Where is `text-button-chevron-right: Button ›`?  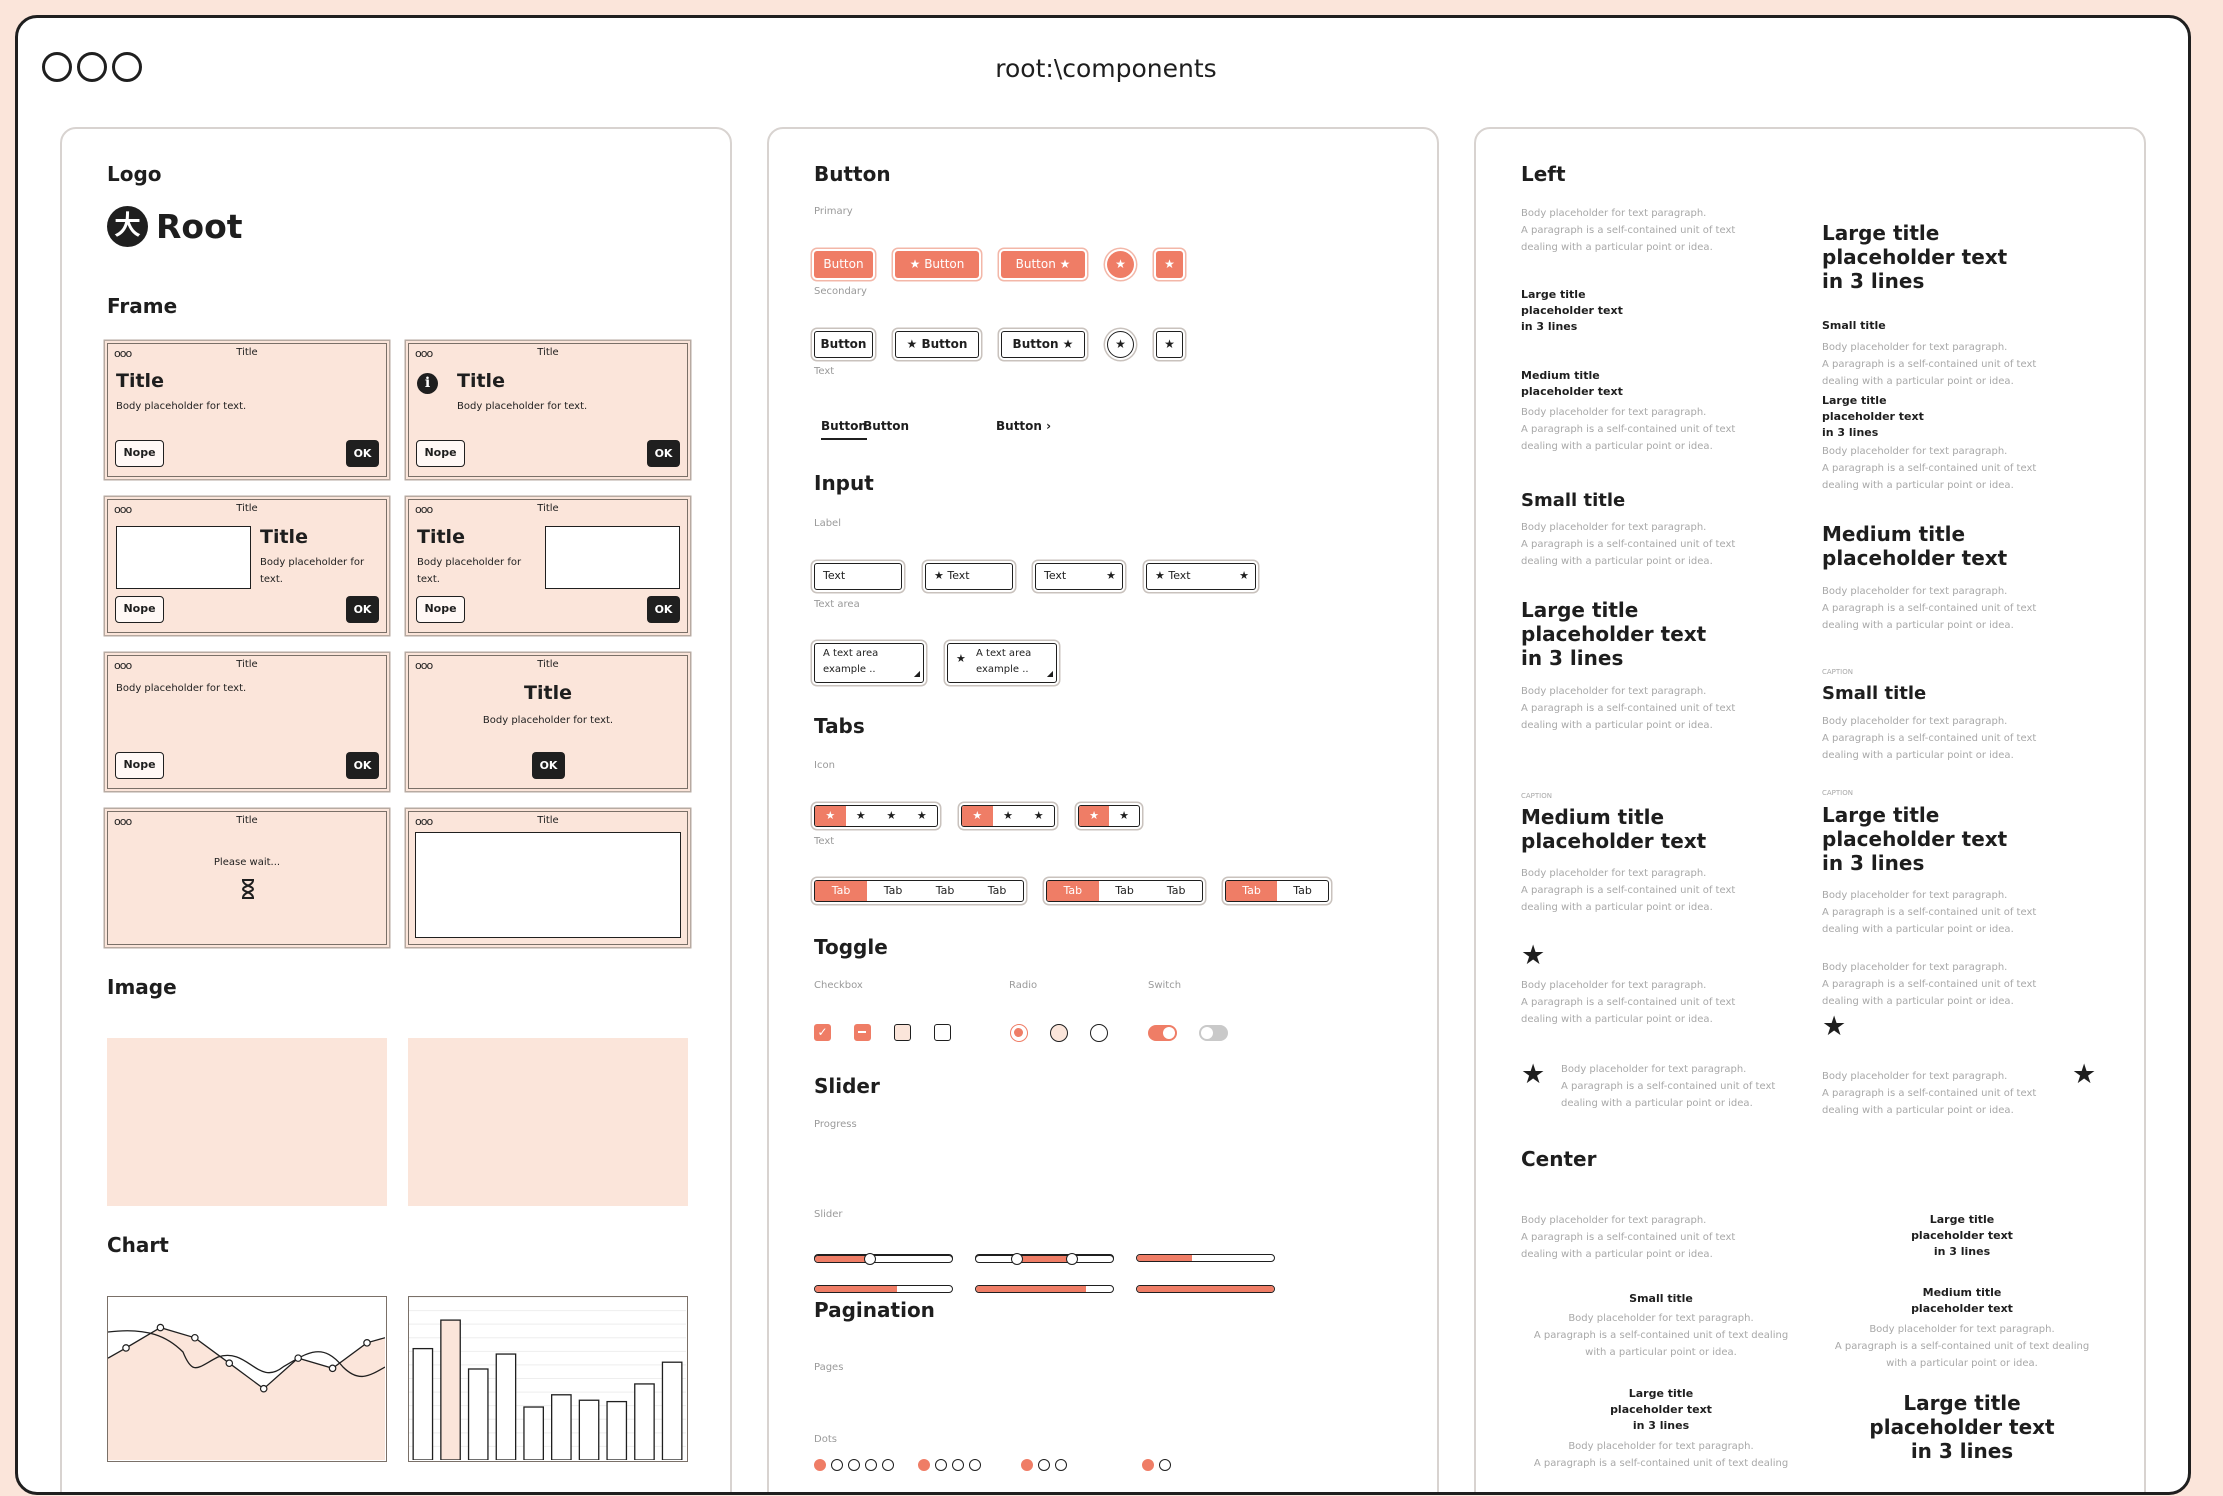
text-button-chevron-right: Button › is located at coordinates (1023, 426).